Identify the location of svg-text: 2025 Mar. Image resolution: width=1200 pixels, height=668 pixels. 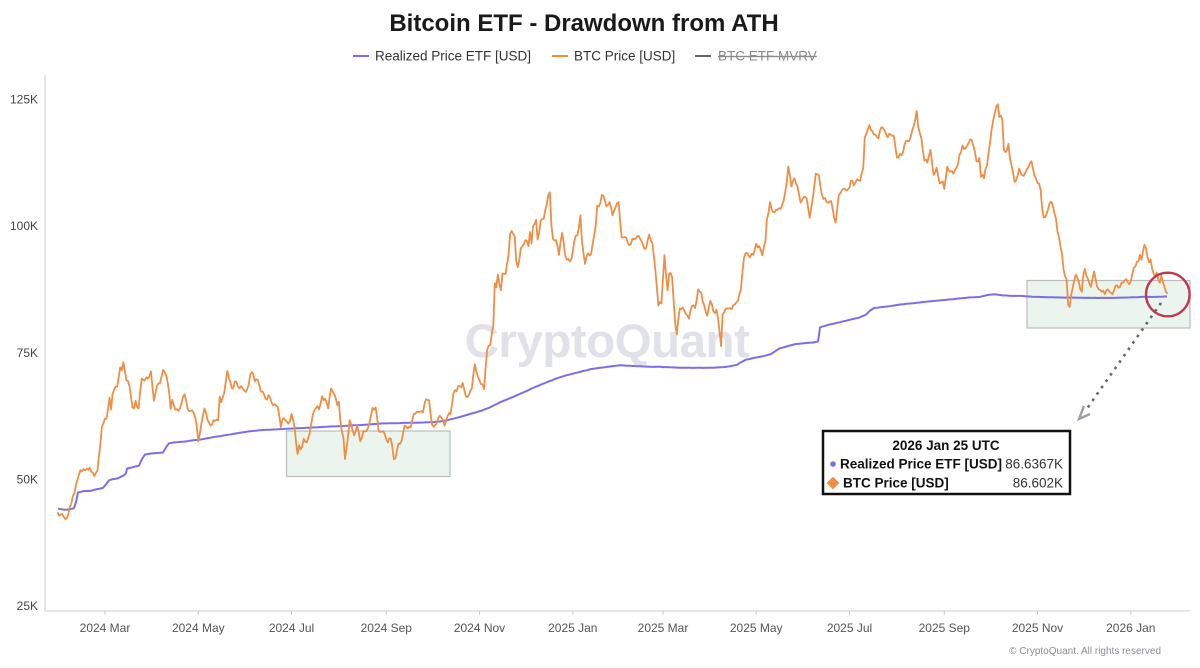
(663, 628).